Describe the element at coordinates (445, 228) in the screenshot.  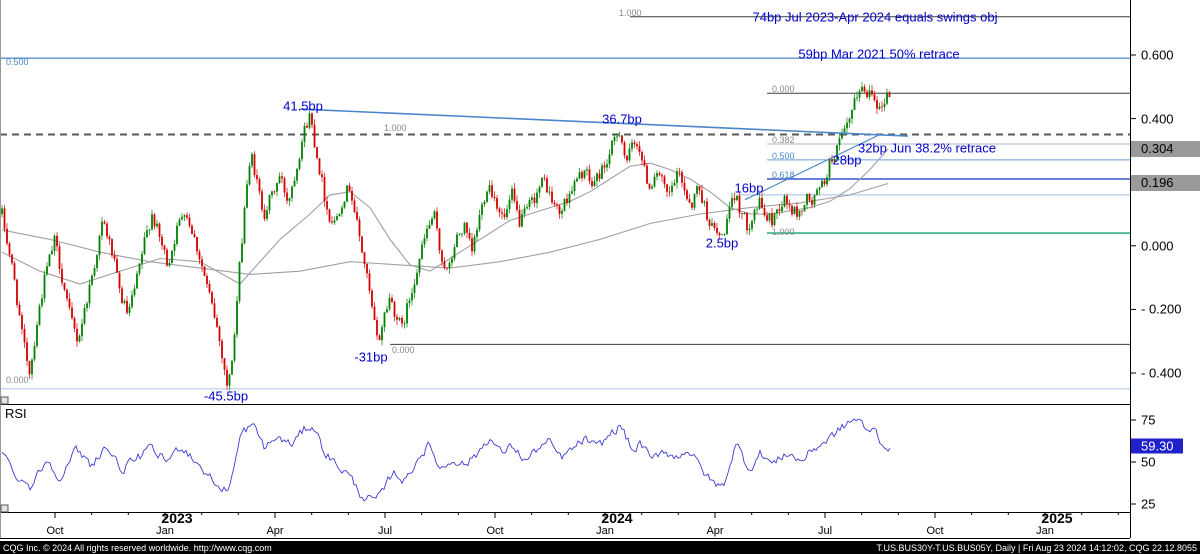
I see `moving-average-line` at that location.